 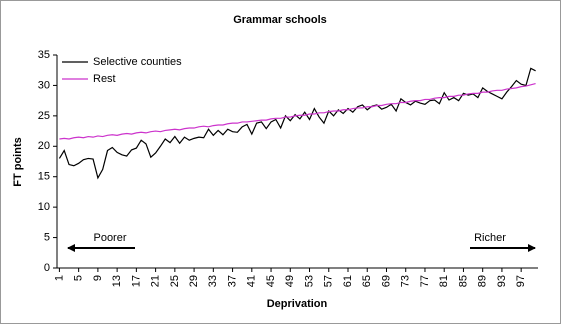 I want to click on y-tick-label: 30, so click(x=44, y=85).